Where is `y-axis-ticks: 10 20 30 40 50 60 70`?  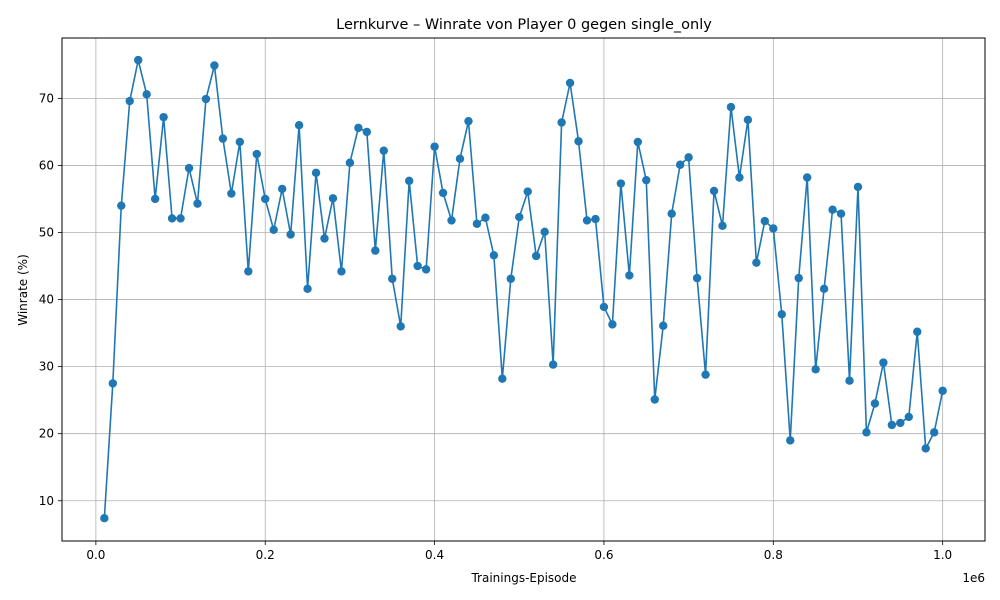
y-axis-ticks: 10 20 30 40 50 60 70 is located at coordinates (50, 299).